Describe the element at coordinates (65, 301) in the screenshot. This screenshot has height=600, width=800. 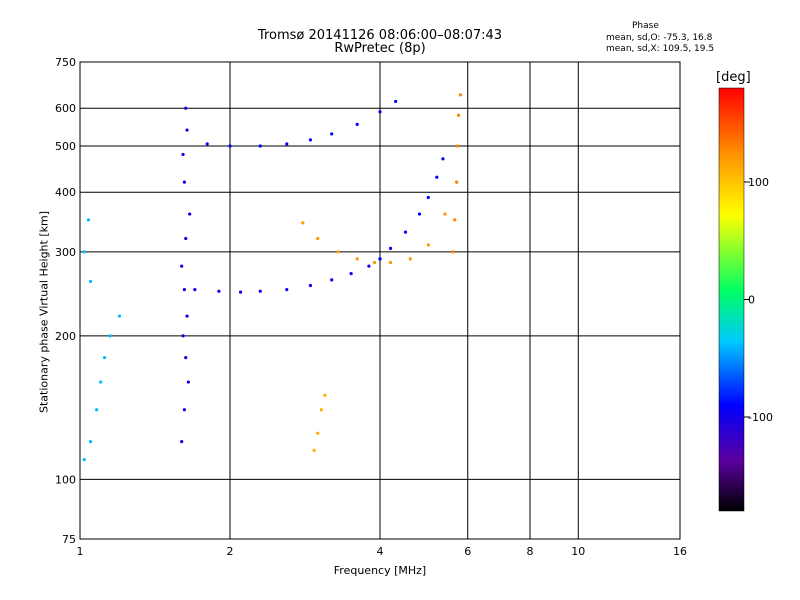
I see `y-tick-labels: 75 100 200 300 400 500 600 750` at that location.